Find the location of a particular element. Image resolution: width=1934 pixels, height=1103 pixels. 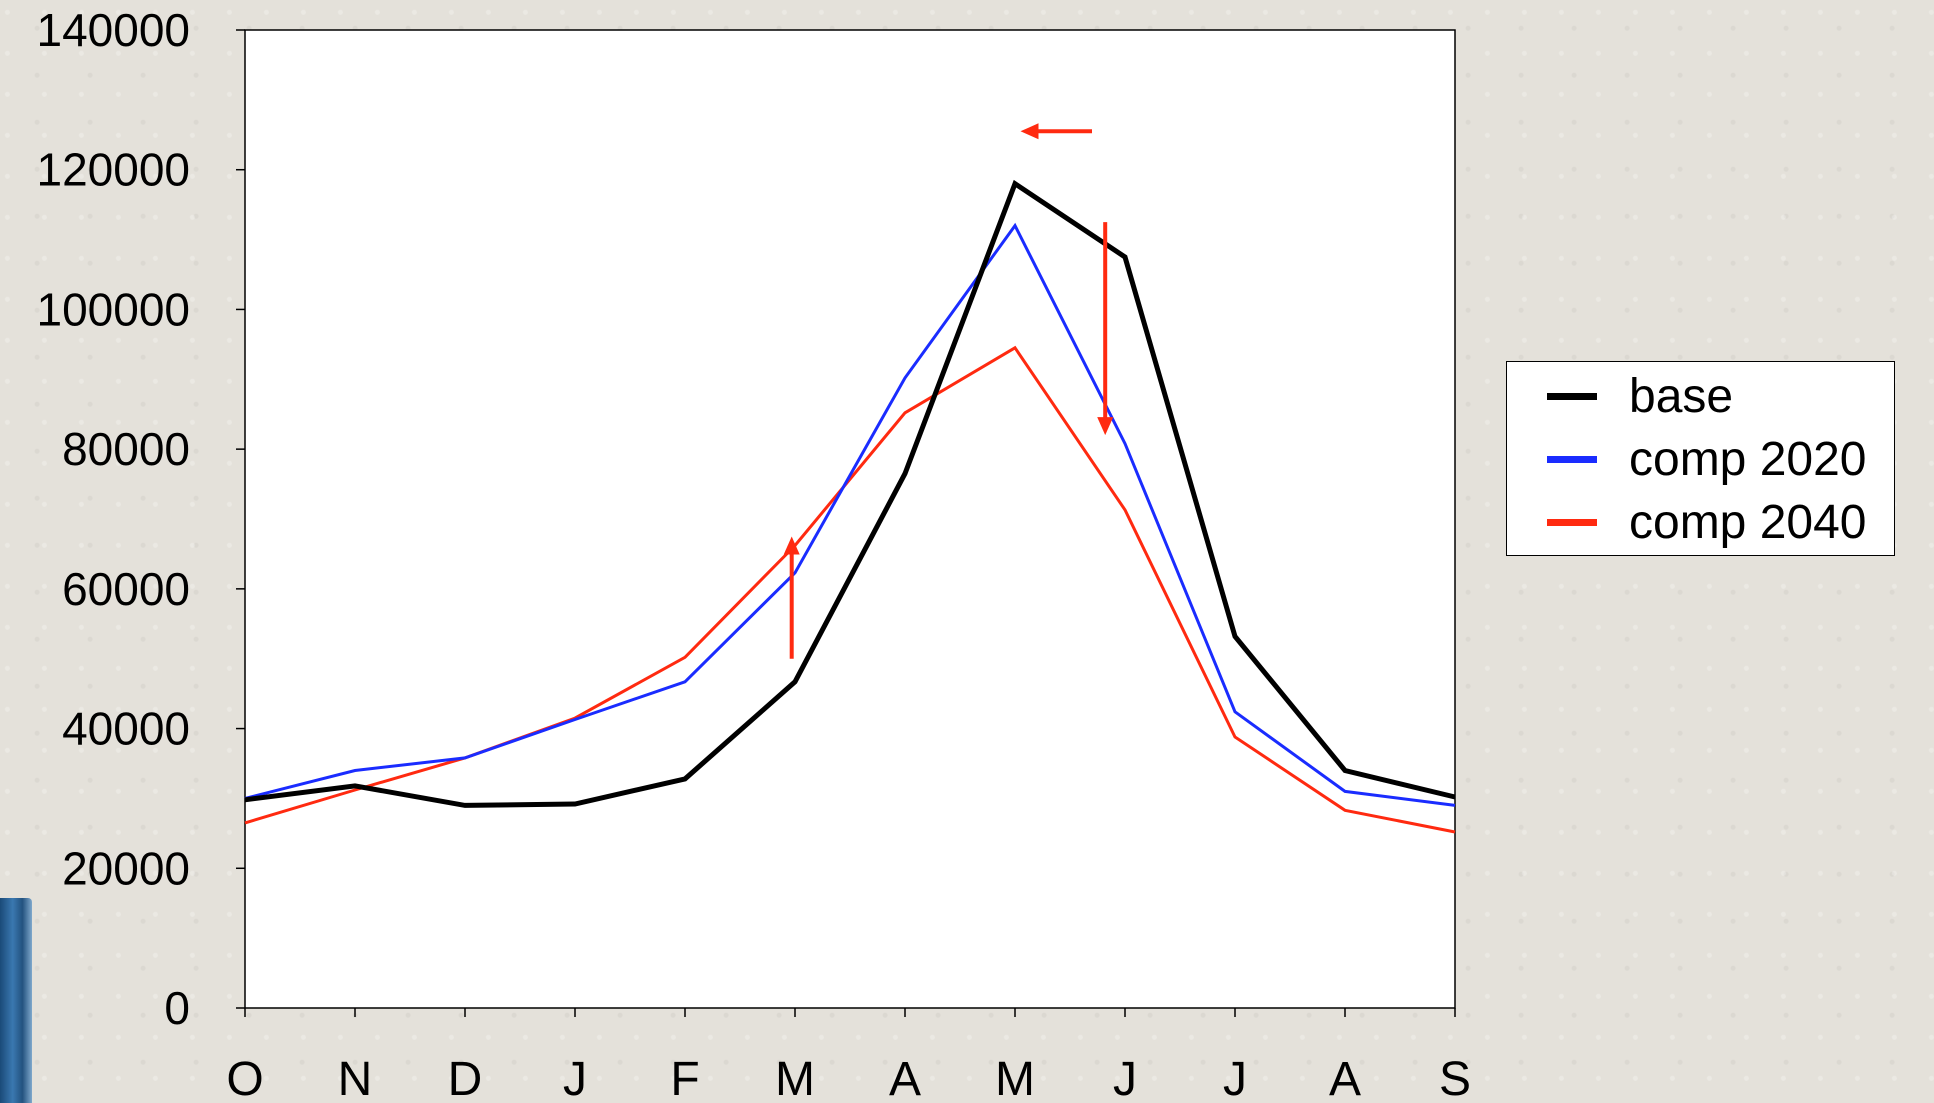

legend: base comp 2020 comp 2040 is located at coordinates (1700, 458).